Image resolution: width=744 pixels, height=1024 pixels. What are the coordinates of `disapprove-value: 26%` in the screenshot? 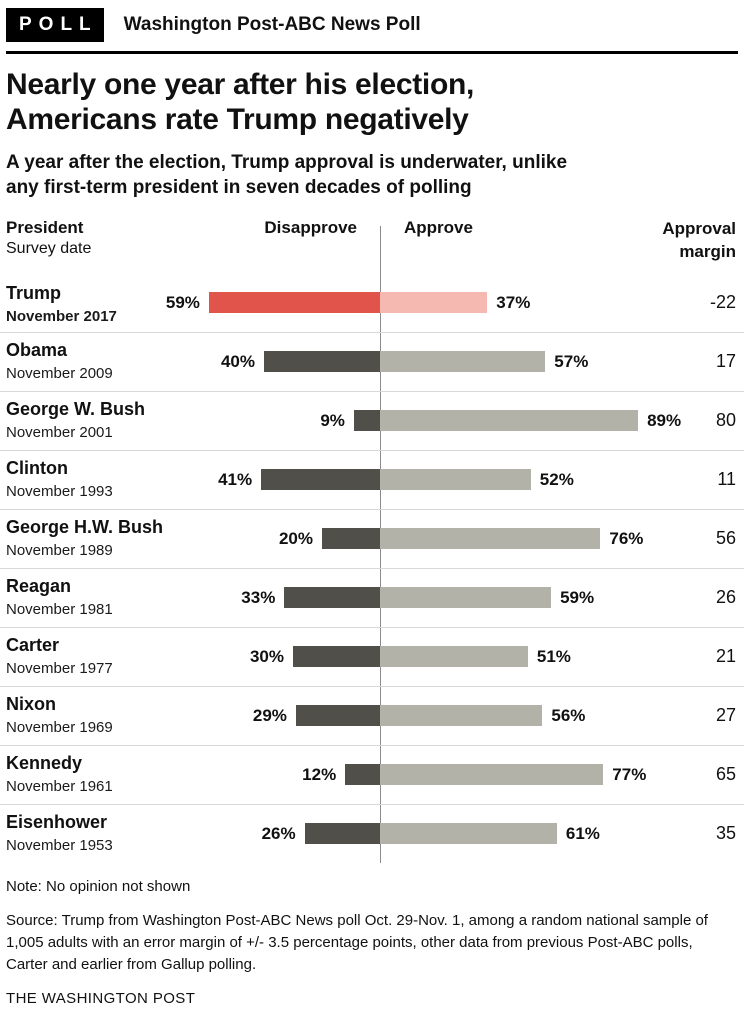 It's located at (278, 834).